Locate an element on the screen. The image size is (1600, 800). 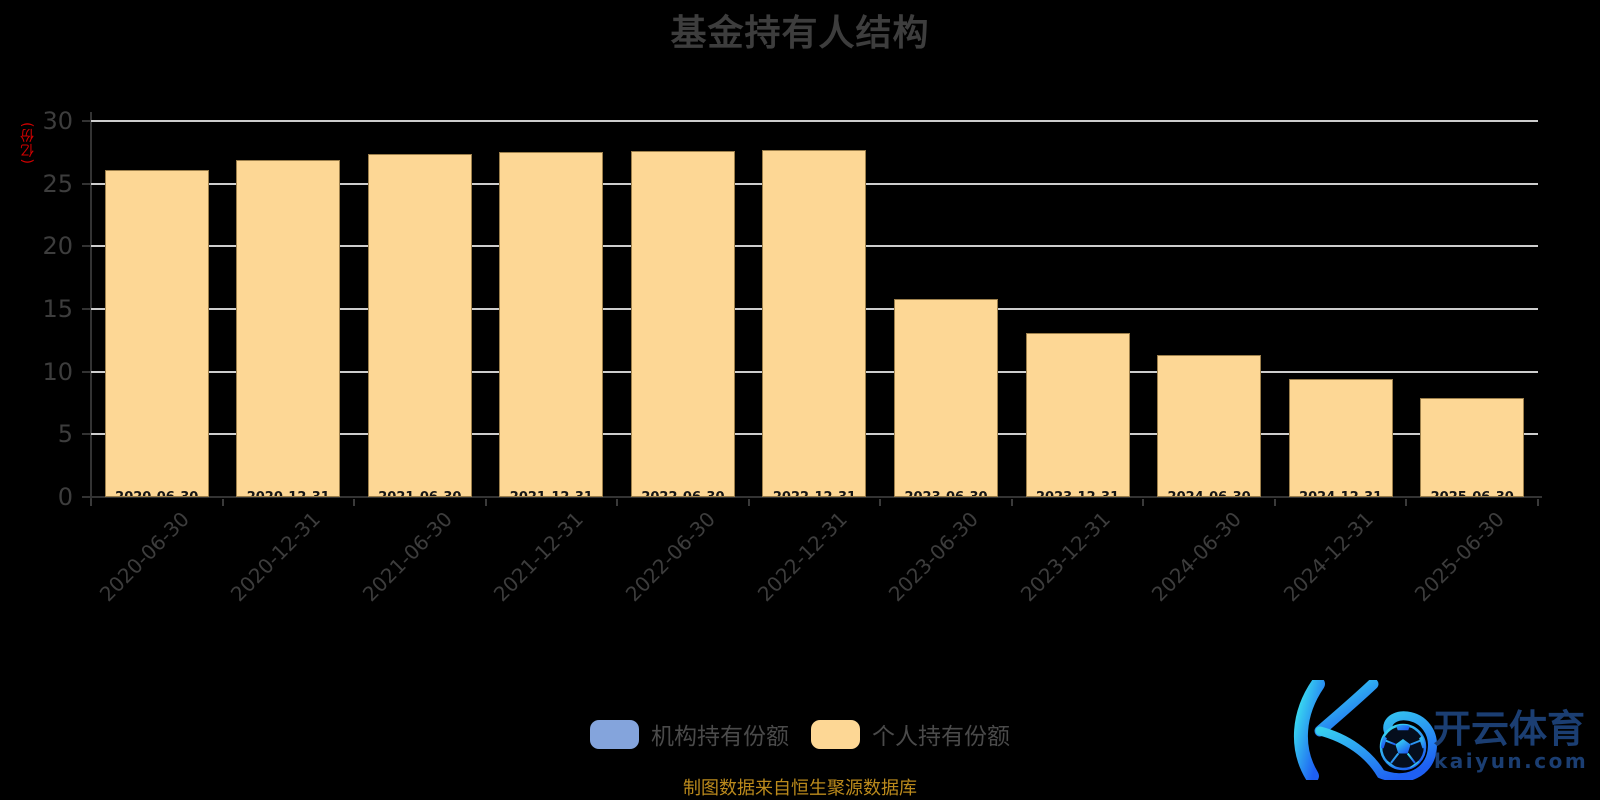
y-tick-label: 20 is located at coordinates (57, 246).